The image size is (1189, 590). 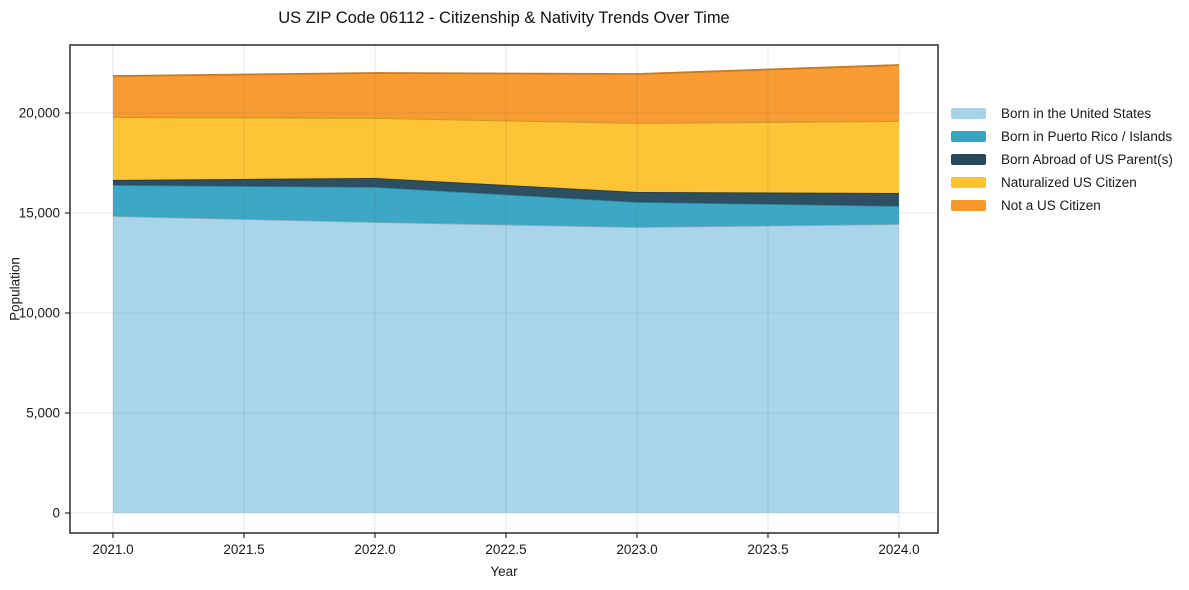 I want to click on area-born-in-puerto-rico-islands, so click(x=505, y=206).